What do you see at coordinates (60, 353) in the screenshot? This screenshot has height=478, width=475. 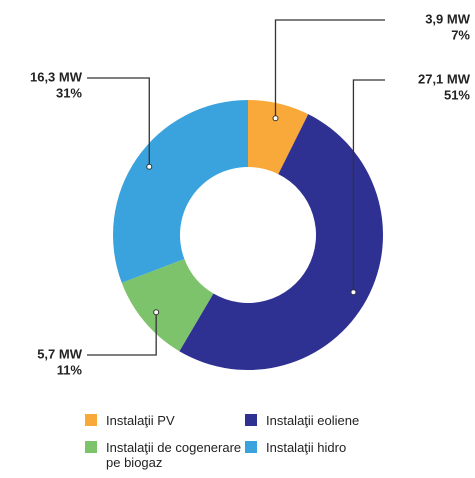 I see `value-label: 5,7 MW` at bounding box center [60, 353].